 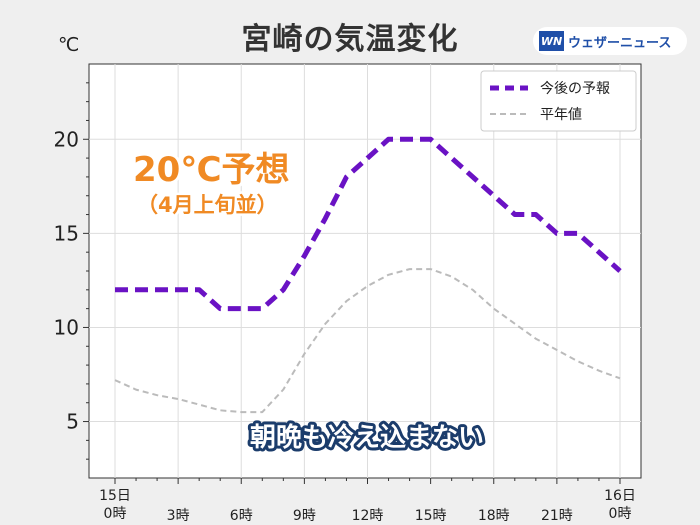 I want to click on x-tick-label: 12時, so click(x=368, y=516).